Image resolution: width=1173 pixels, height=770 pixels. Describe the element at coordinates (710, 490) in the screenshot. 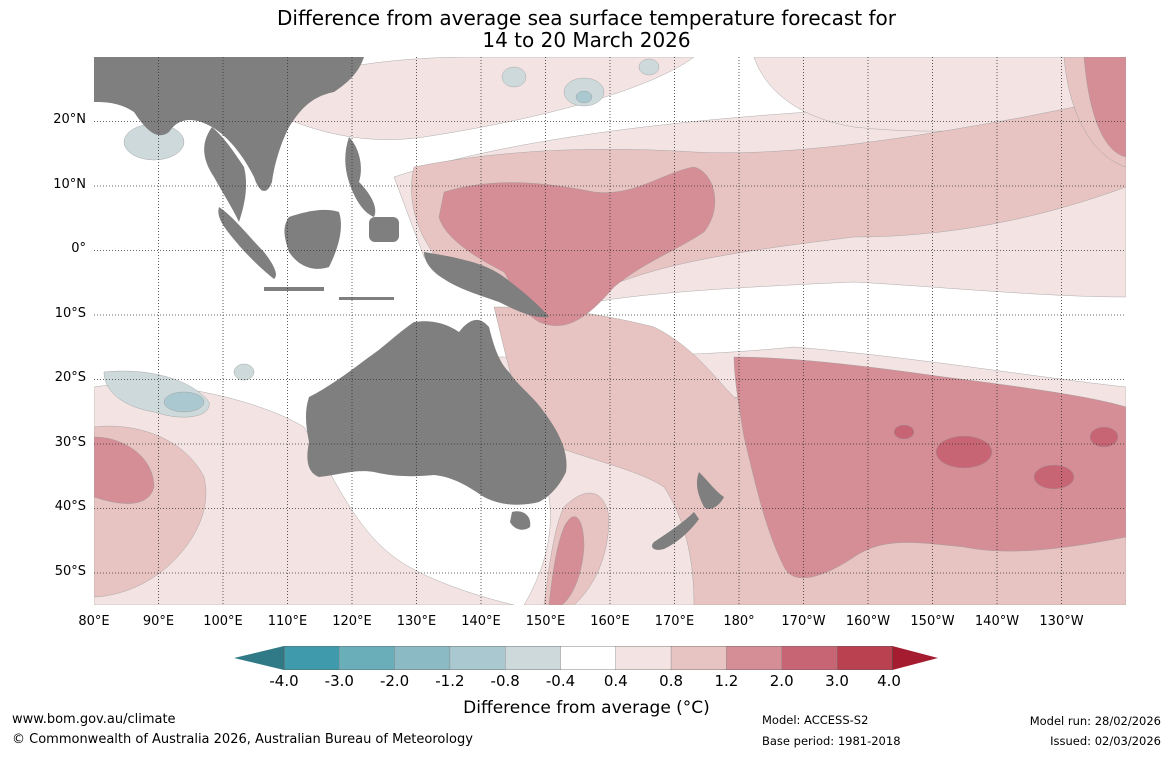

I see `land-new-zealand-north` at that location.